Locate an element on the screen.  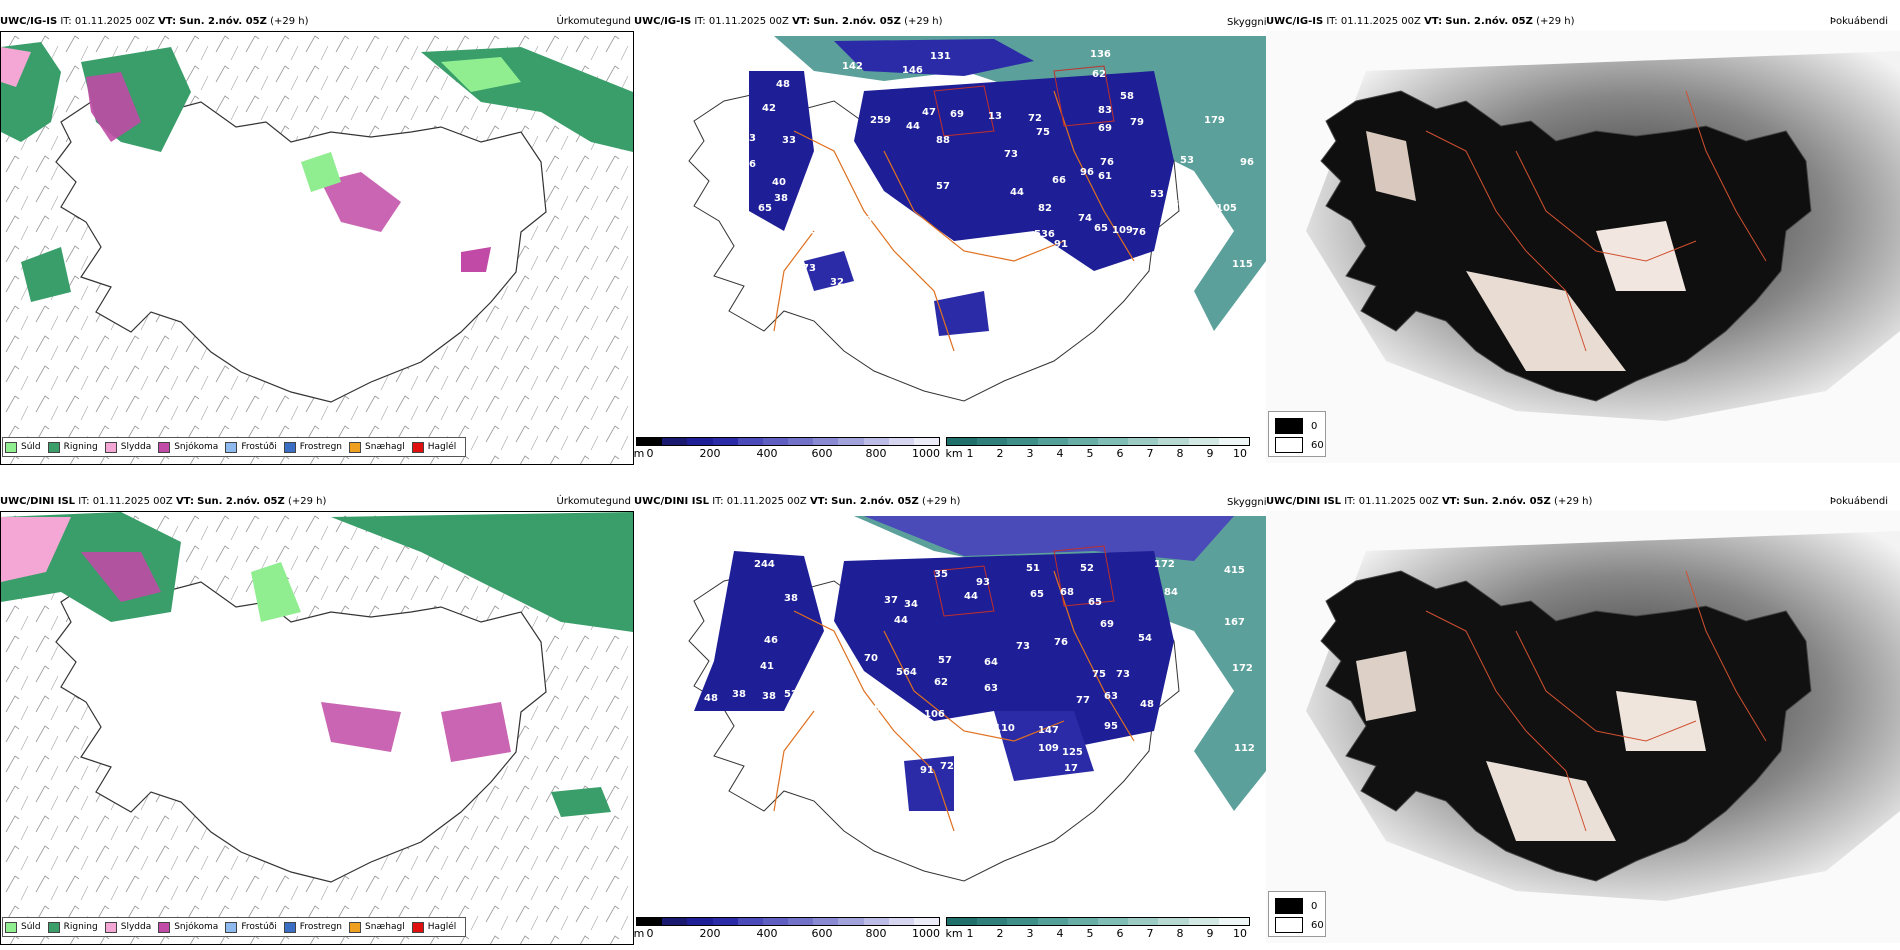
vis-label: 57 is located at coordinates (945, 660).